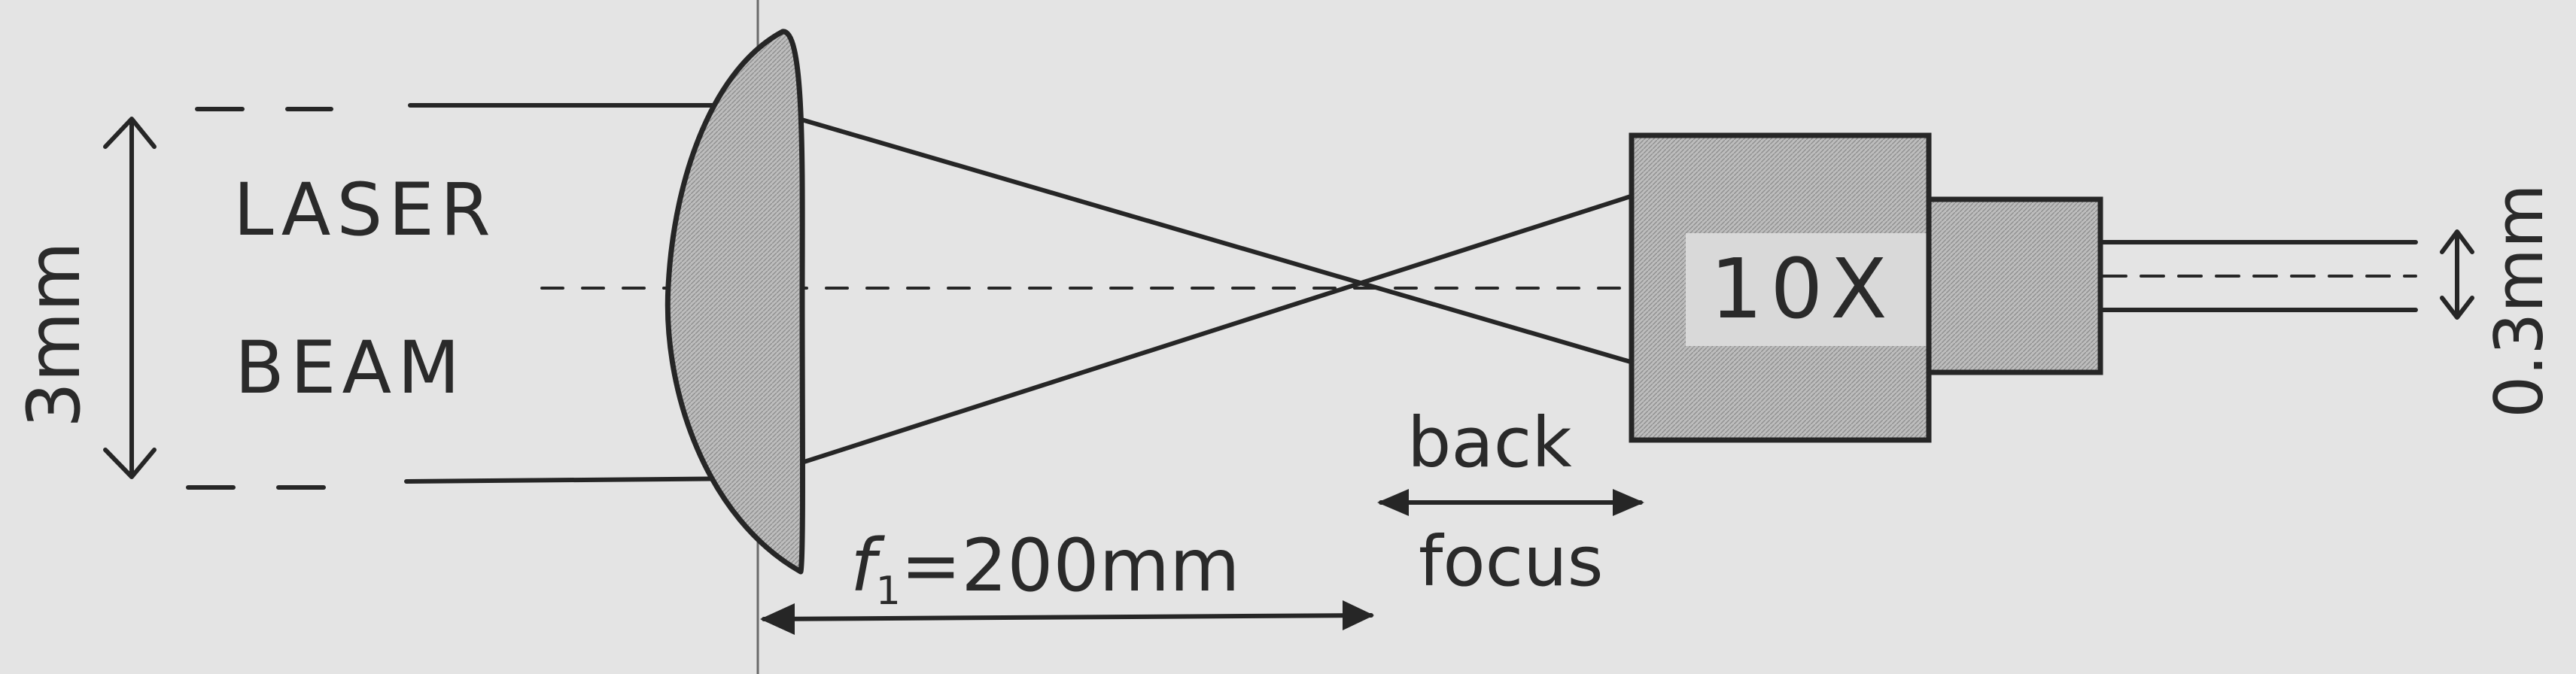 The height and width of the screenshot is (674, 2576). What do you see at coordinates (54, 334) in the screenshot?
I see `input-diameter-label: 3mm` at bounding box center [54, 334].